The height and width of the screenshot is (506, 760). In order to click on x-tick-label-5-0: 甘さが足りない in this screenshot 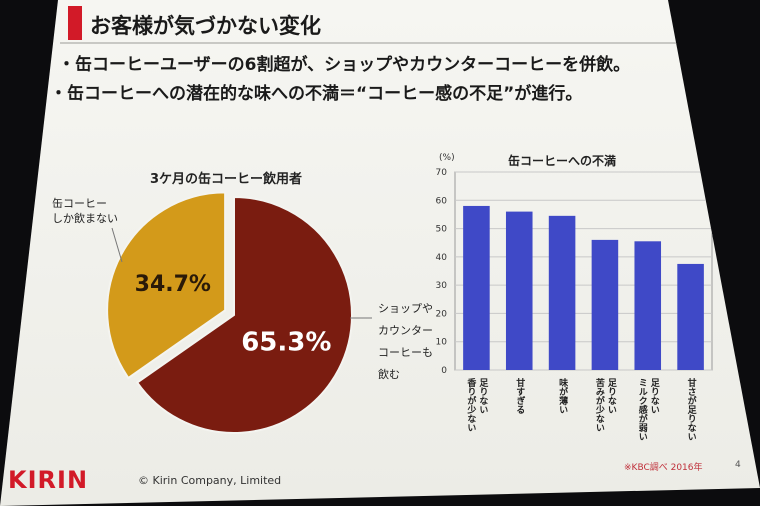, I will do `click(691, 409)`.